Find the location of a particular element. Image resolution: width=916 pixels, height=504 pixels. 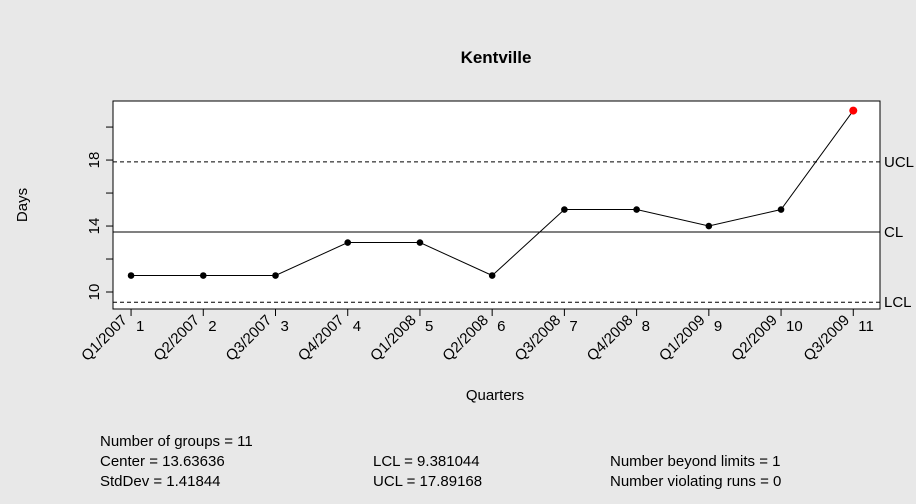

y-tick-label: 14 is located at coordinates (94, 226).